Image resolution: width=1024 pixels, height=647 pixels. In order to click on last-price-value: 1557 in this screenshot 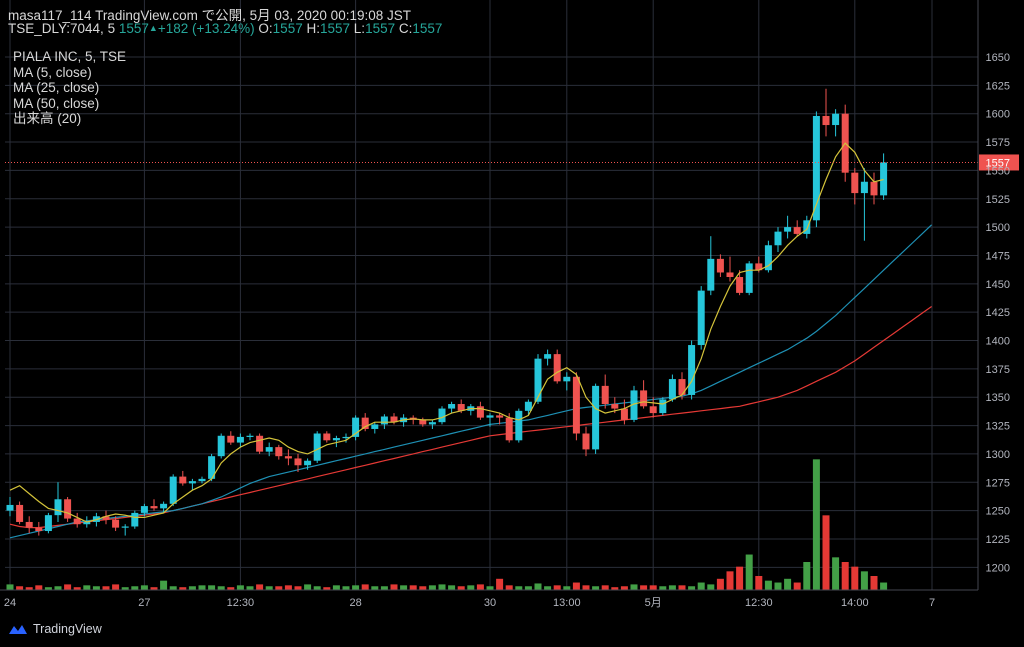, I will do `click(133, 28)`.